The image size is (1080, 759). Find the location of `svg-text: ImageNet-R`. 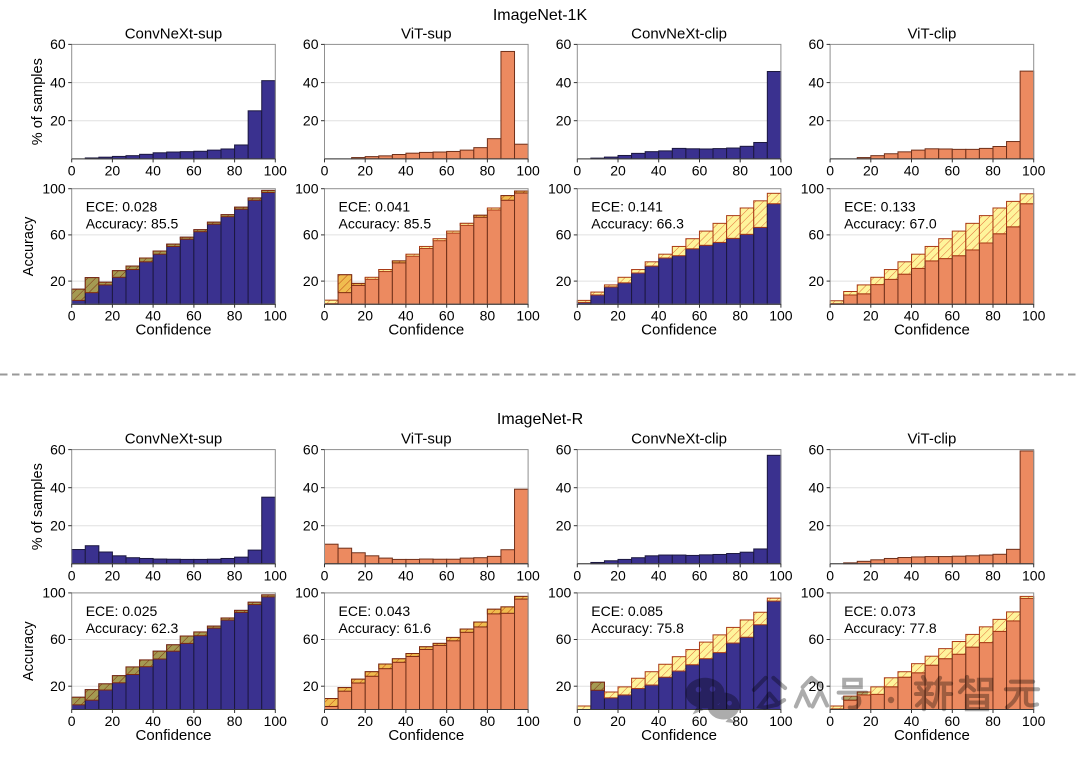

svg-text: ImageNet-R is located at coordinates (540, 419).